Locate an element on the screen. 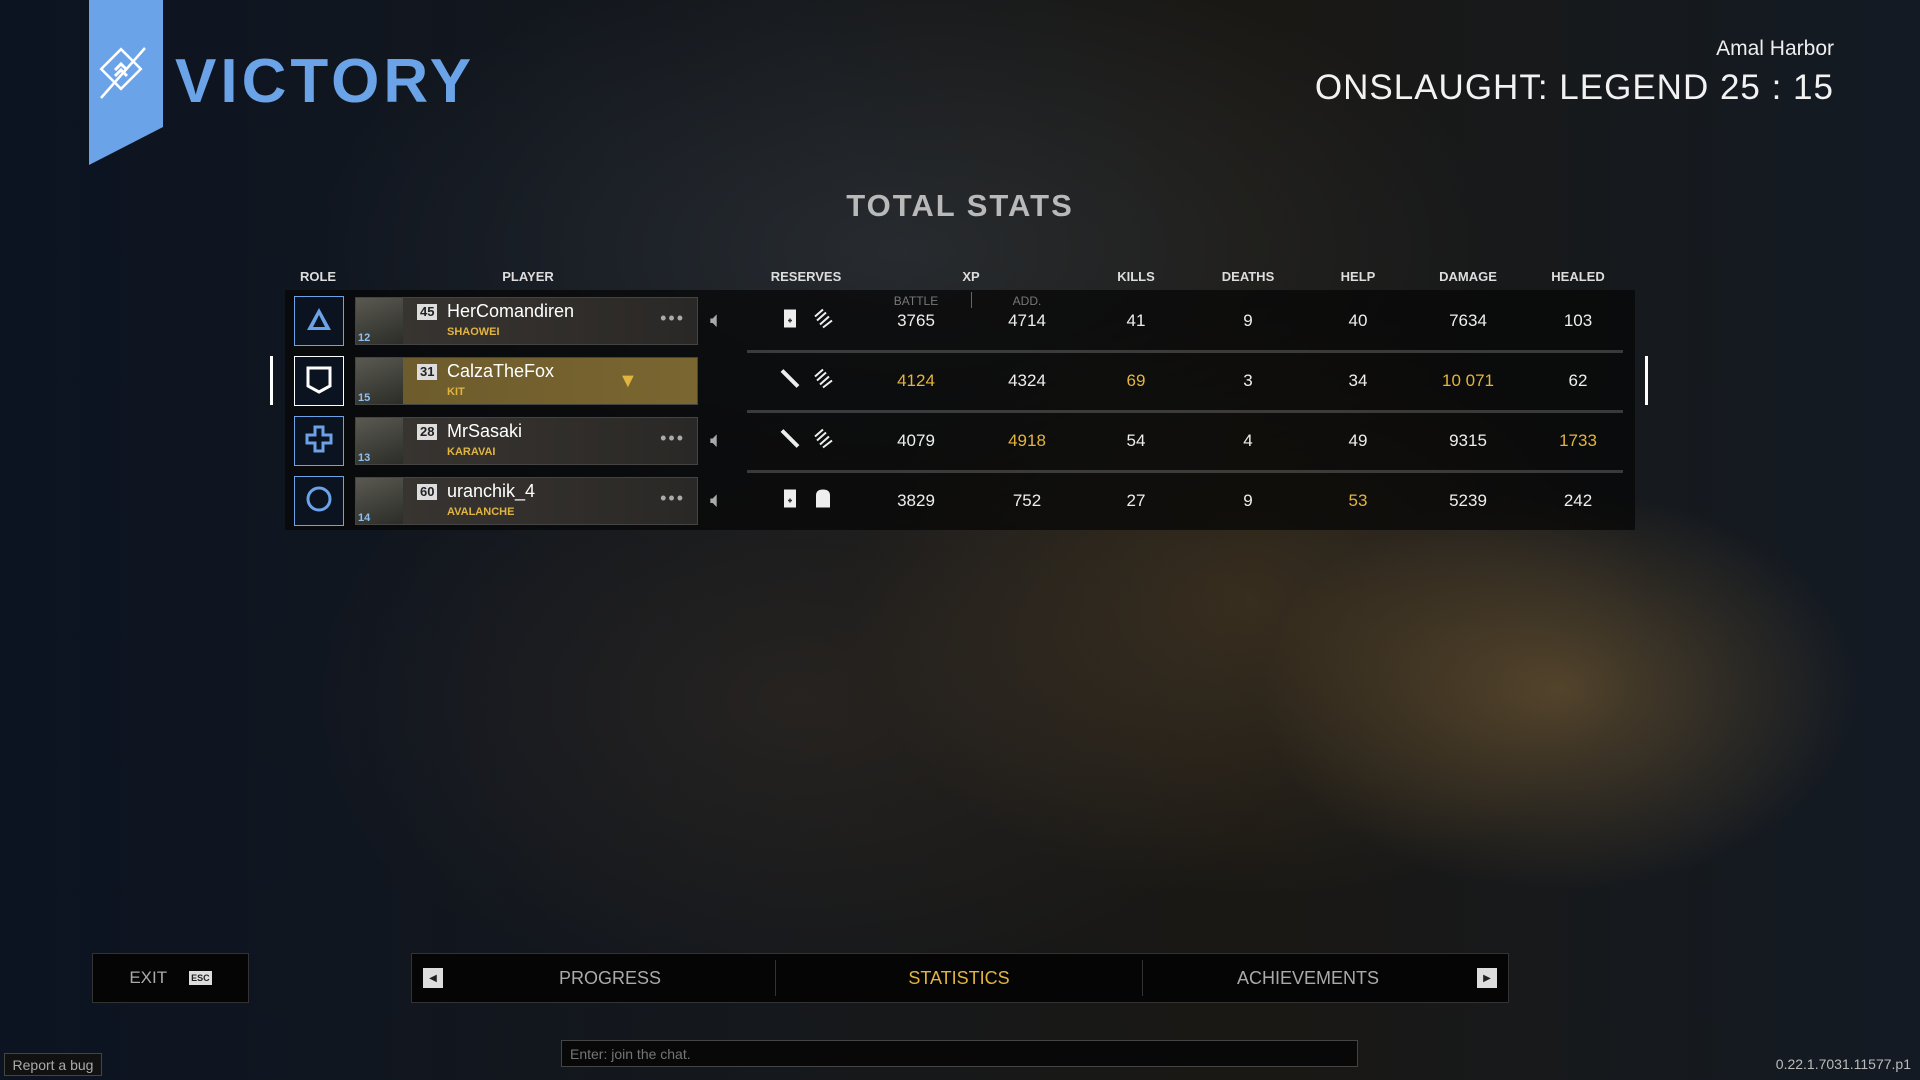 The width and height of the screenshot is (1920, 1080). col-reserves: RESERVES is located at coordinates (806, 276).